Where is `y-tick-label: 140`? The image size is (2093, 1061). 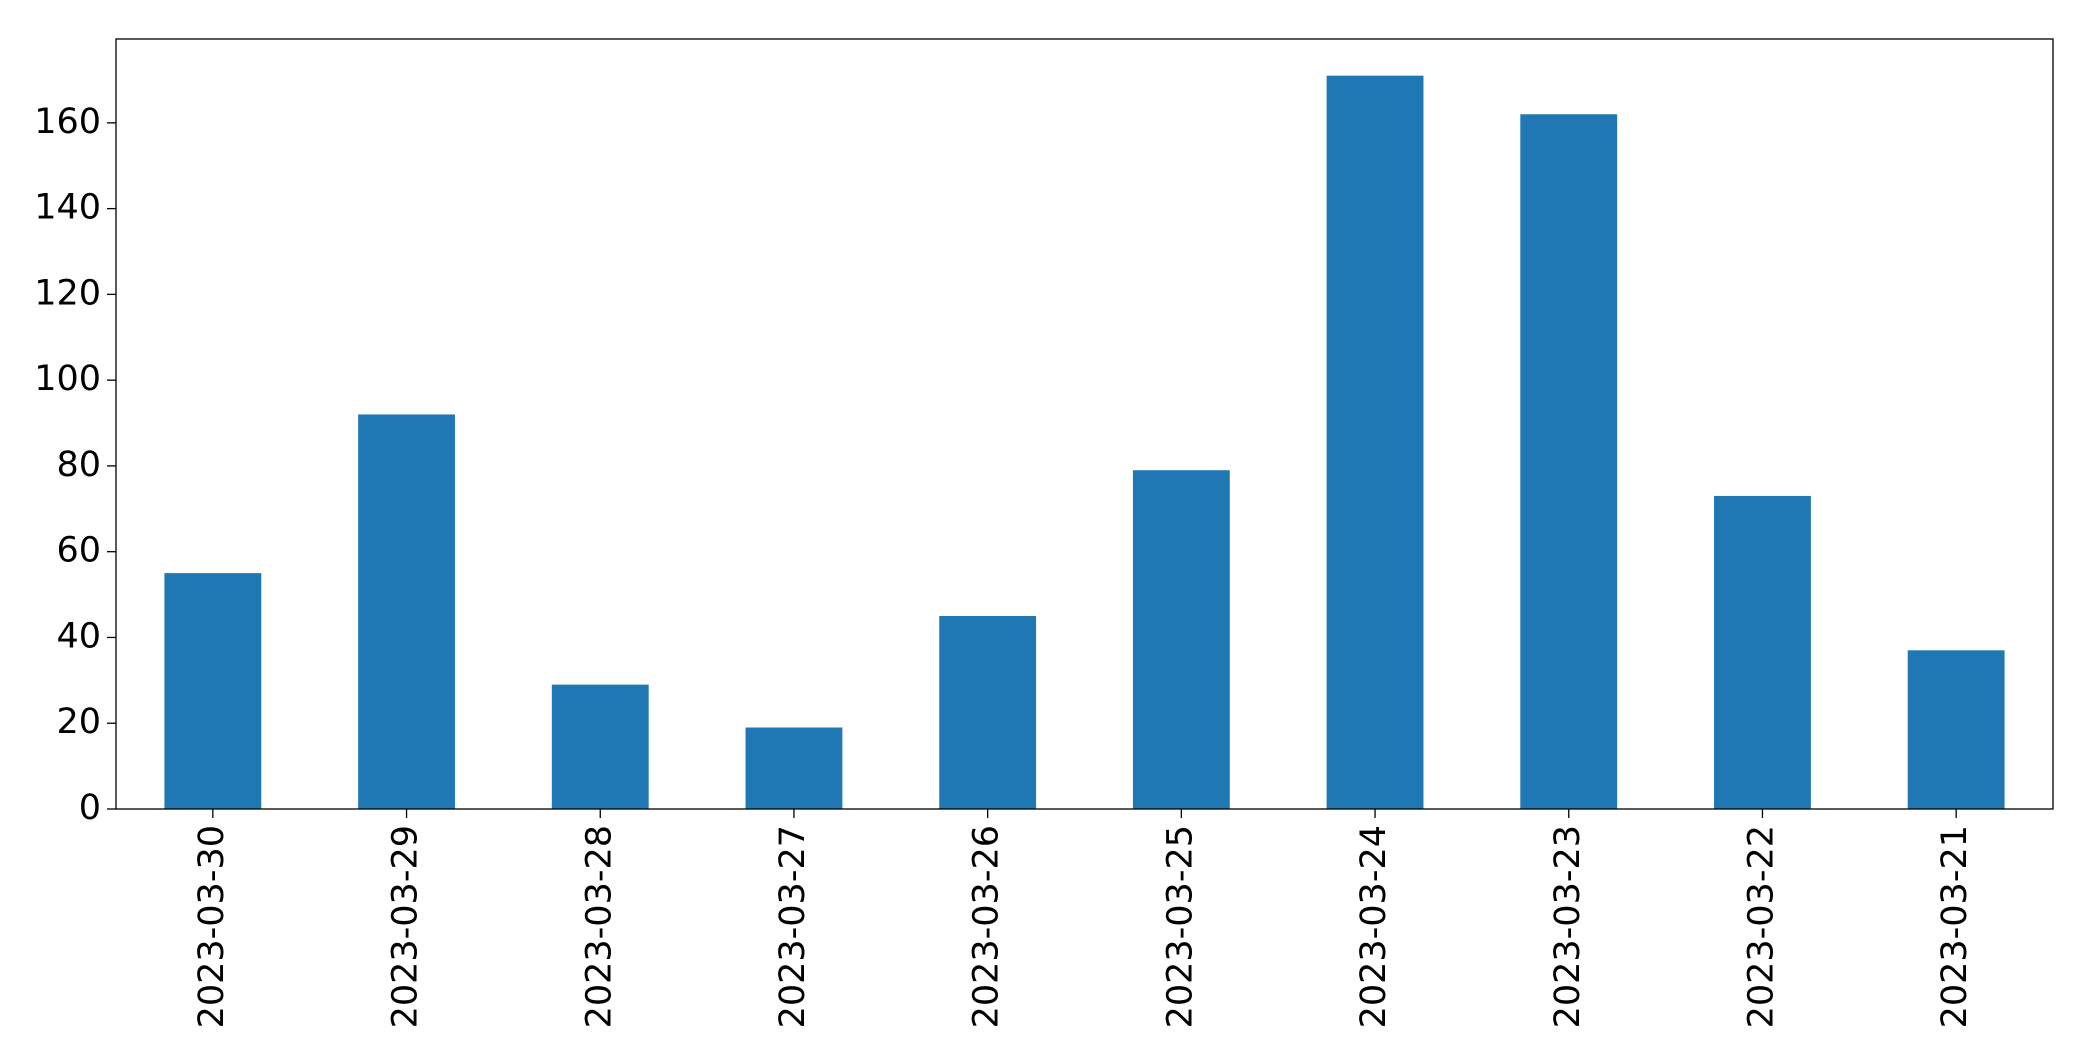
y-tick-label: 140 is located at coordinates (67, 208).